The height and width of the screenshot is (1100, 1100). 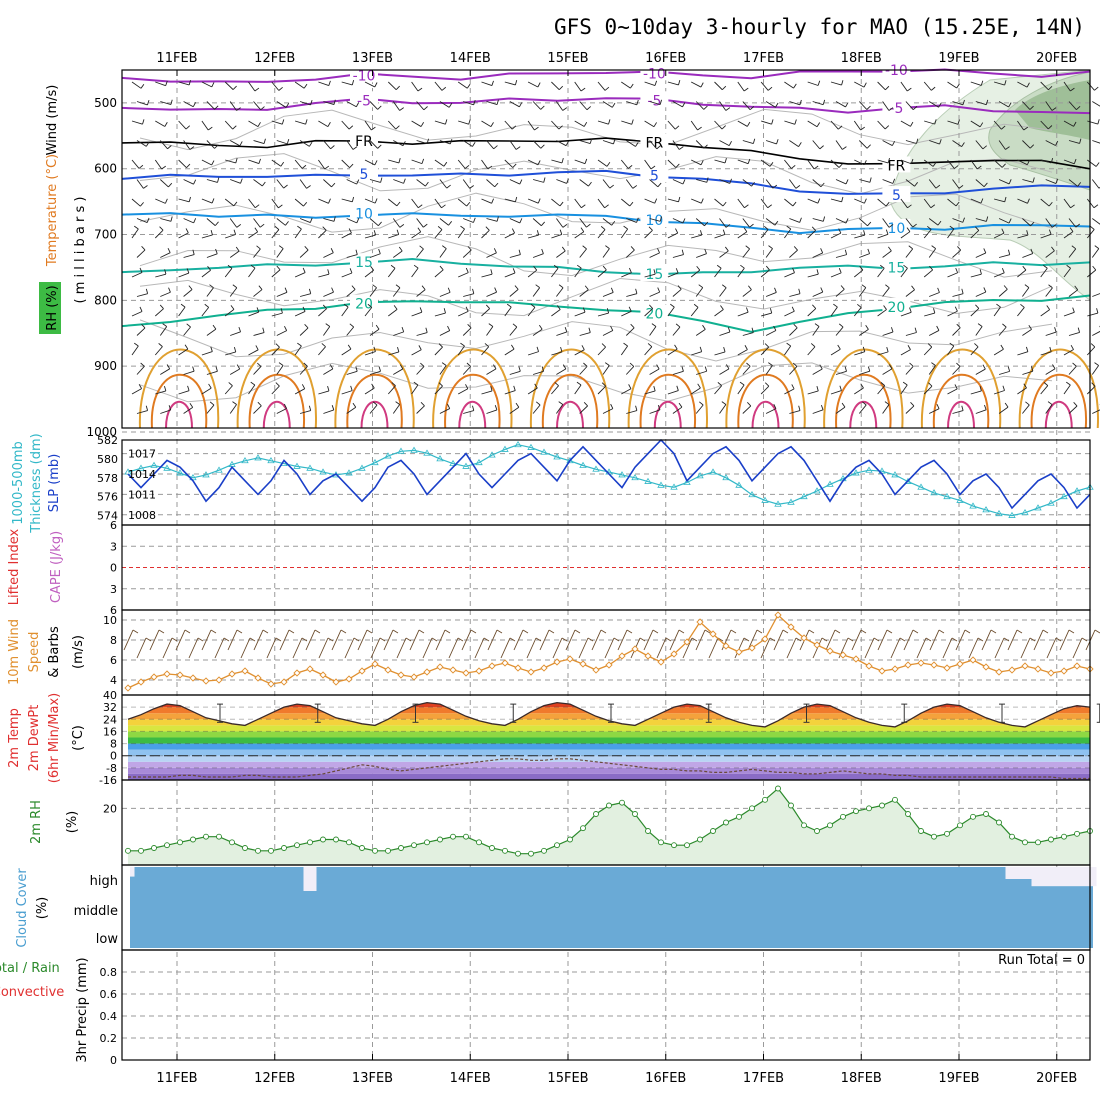 I want to click on temp-band, so click(x=609, y=758).